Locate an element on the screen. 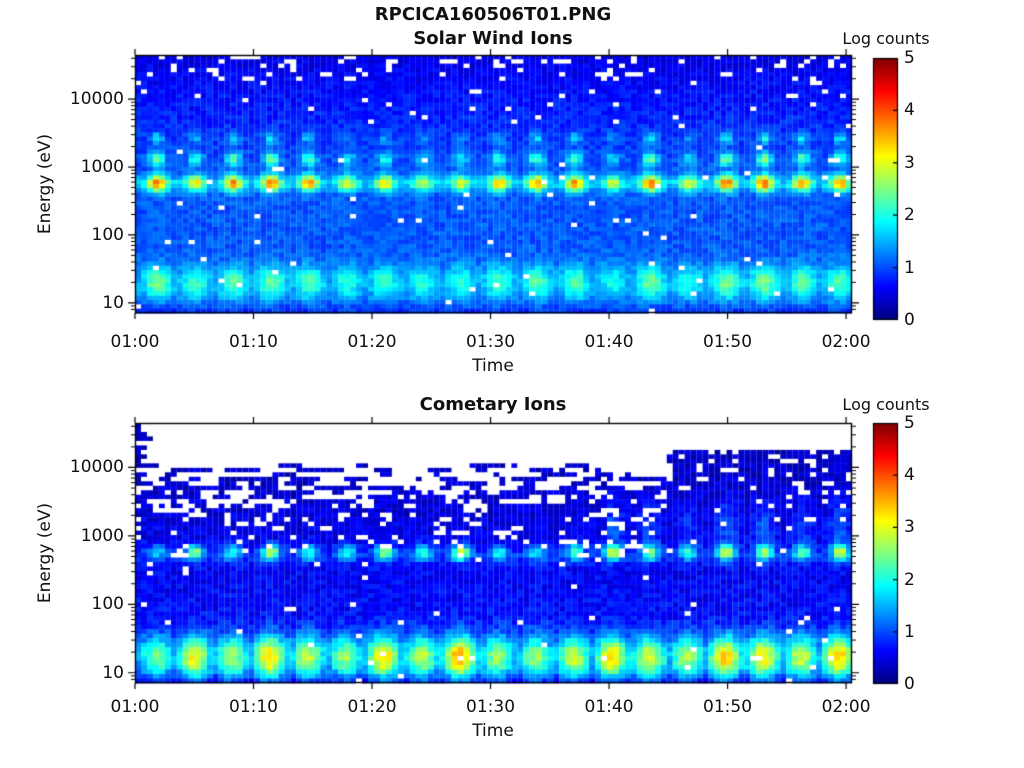  colorbar-title-bottom: Log counts is located at coordinates (886, 404).